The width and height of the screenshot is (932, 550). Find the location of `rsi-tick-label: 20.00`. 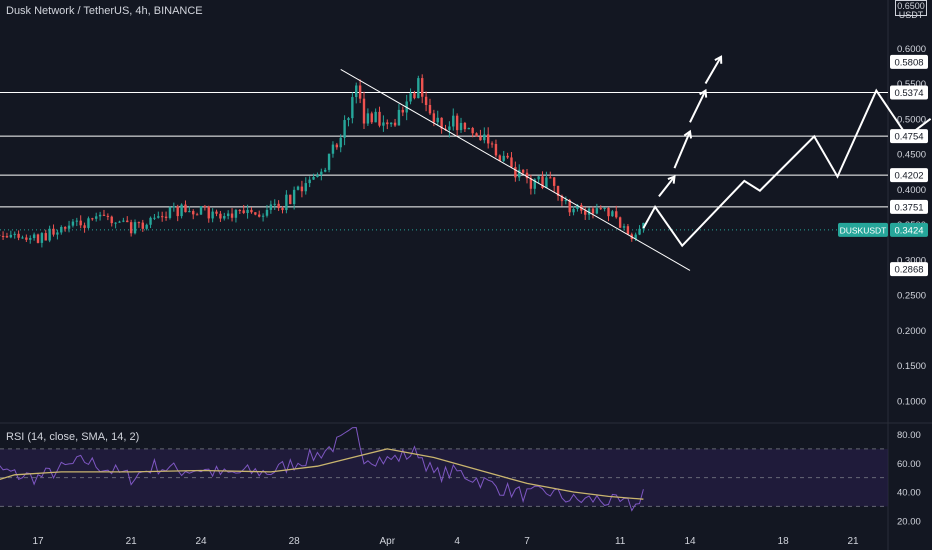

rsi-tick-label: 20.00 is located at coordinates (909, 521).